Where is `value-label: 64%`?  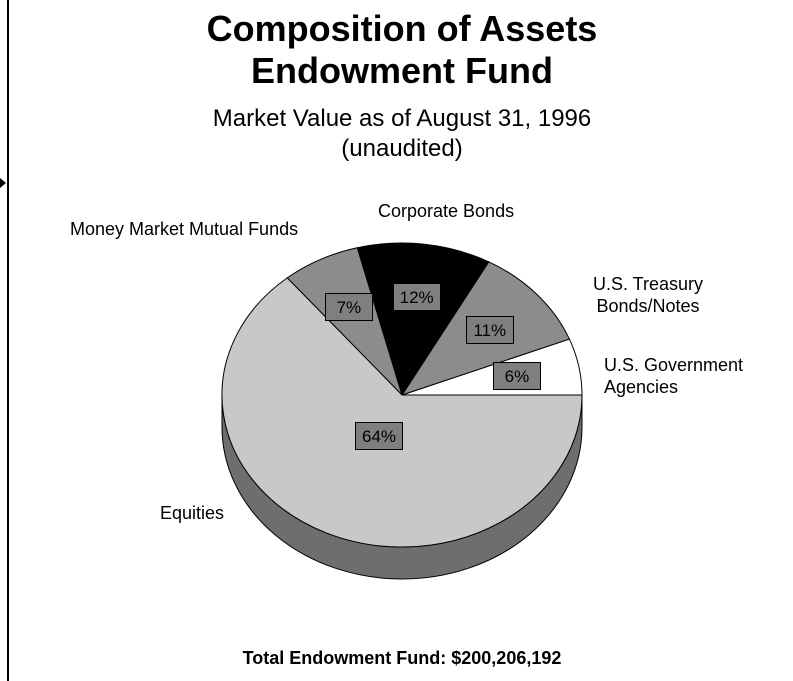
value-label: 64% is located at coordinates (379, 436).